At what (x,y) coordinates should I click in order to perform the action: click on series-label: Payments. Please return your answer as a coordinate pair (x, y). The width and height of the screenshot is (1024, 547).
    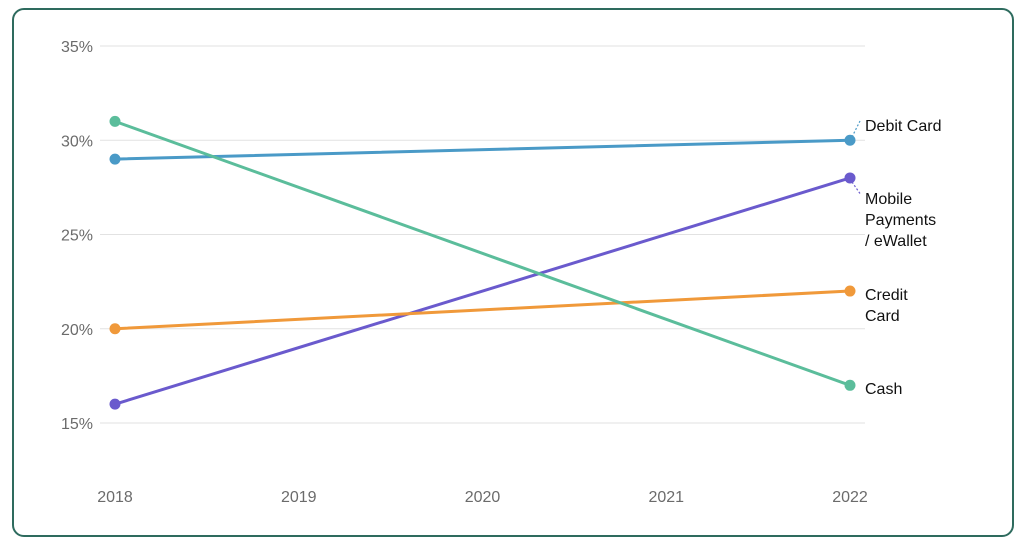
    Looking at the image, I should click on (900, 220).